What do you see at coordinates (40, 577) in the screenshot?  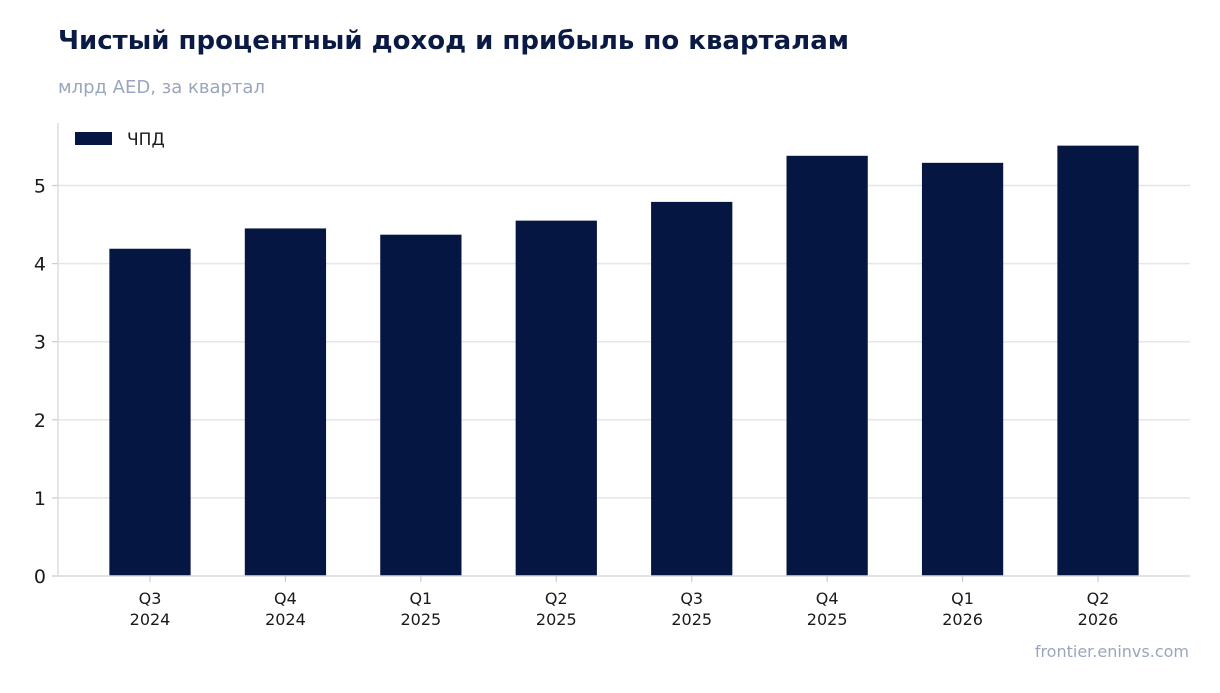 I see `y-tick-label: 0` at bounding box center [40, 577].